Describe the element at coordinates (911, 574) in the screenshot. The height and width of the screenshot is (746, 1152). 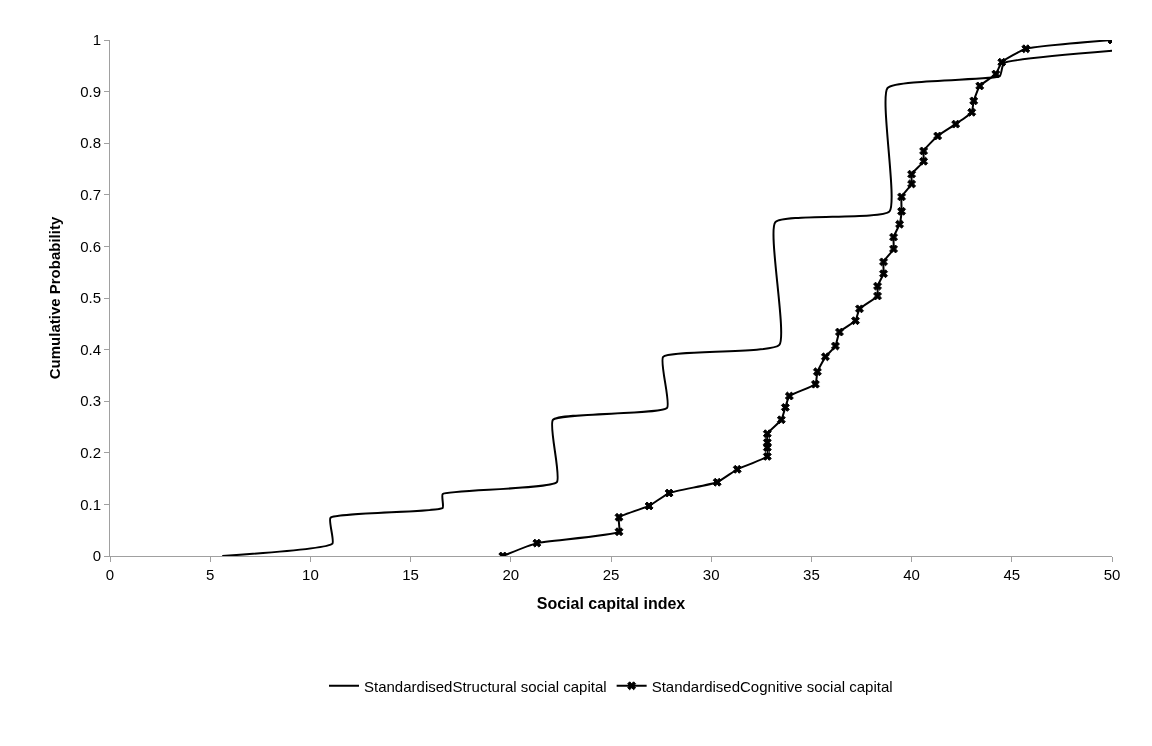
I see `x-tick-label: 40` at that location.